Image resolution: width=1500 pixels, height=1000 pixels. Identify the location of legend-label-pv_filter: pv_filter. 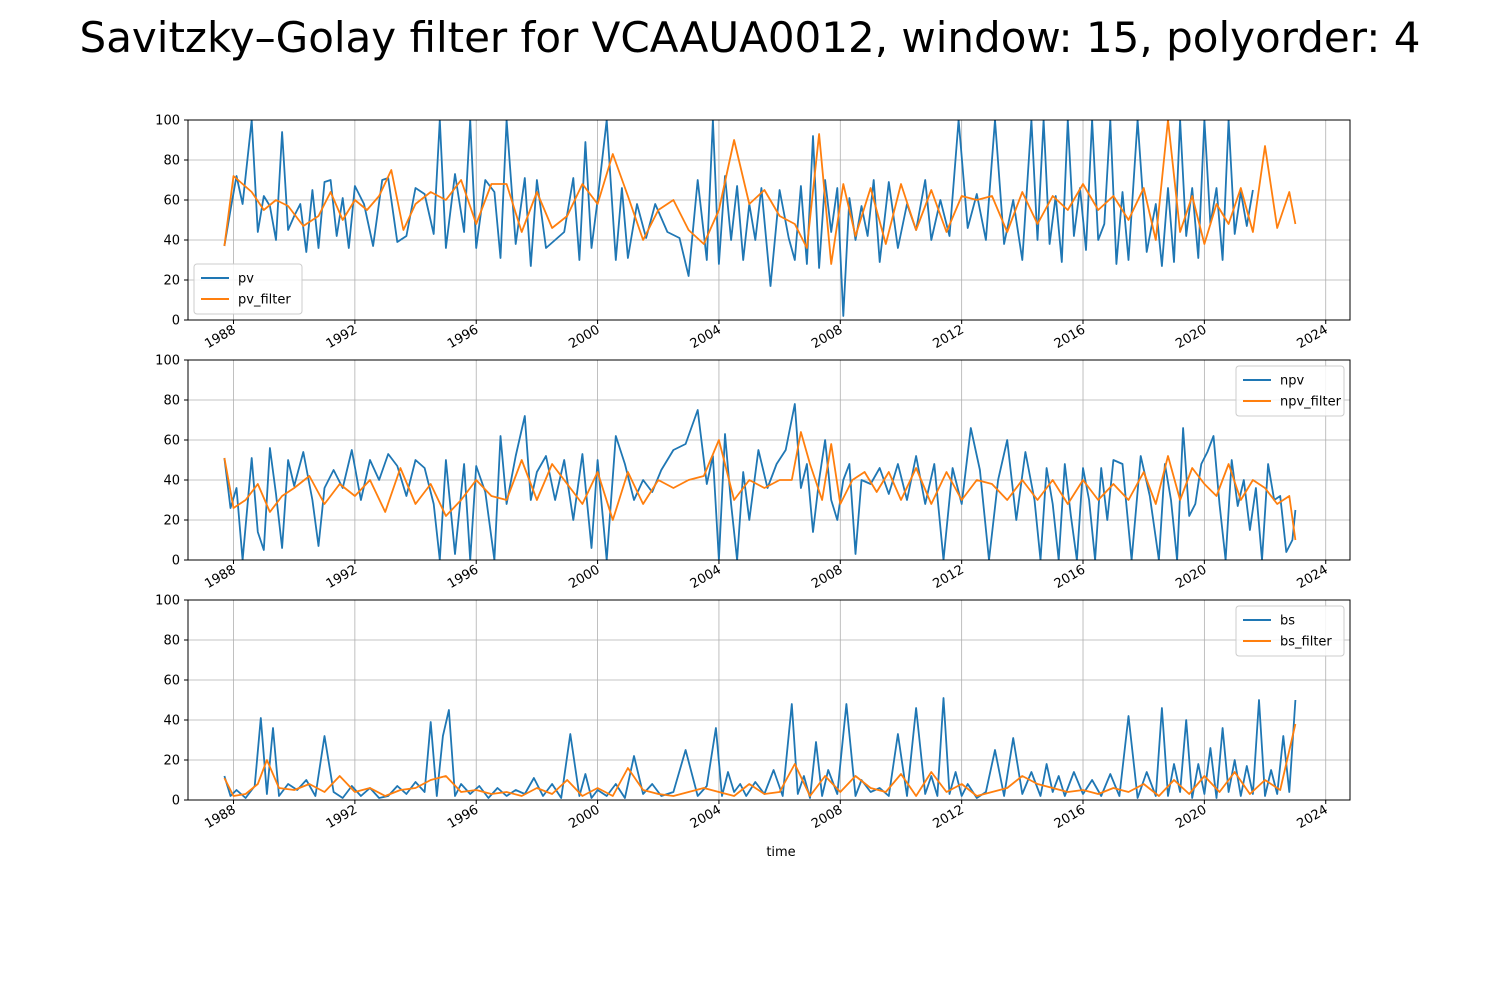
(264, 300).